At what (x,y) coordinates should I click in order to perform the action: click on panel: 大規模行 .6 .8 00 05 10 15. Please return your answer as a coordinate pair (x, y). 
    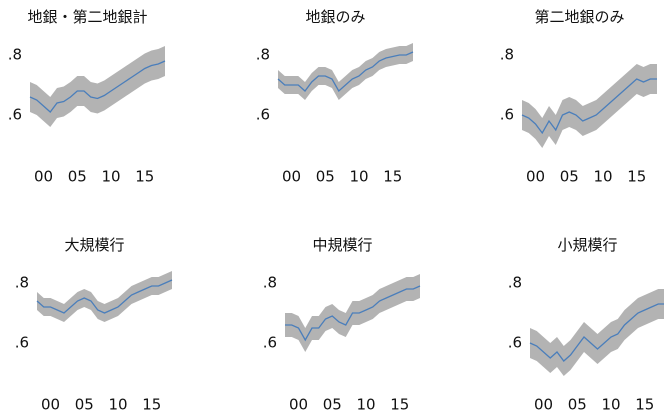
    Looking at the image, I should click on (94, 325).